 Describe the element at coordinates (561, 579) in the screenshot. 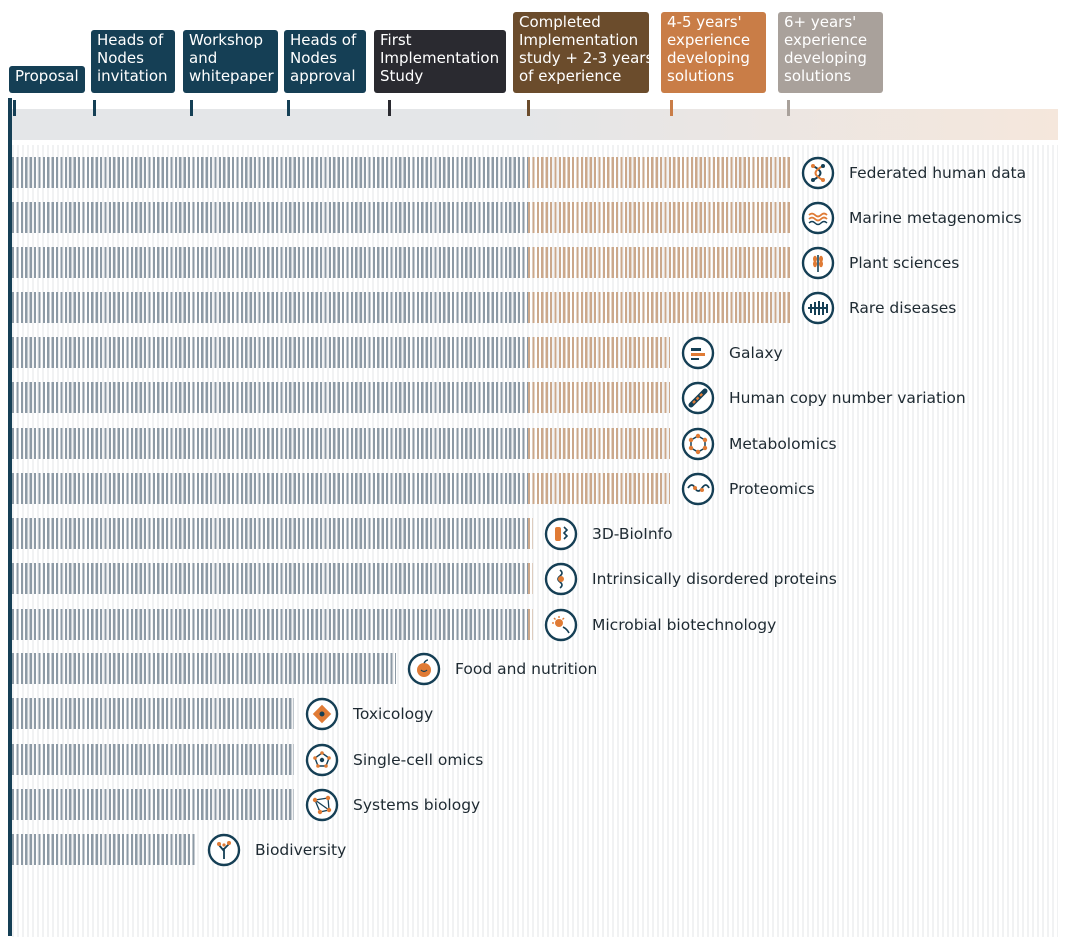

I see `disordered-chain-icon` at that location.